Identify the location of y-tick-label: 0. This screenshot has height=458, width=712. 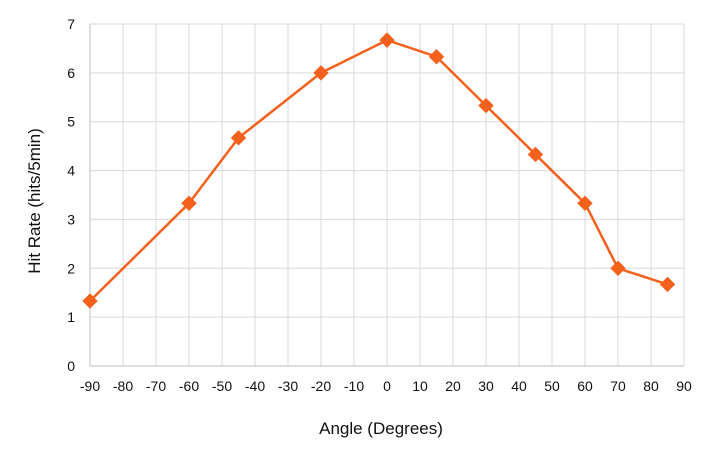
(71, 366).